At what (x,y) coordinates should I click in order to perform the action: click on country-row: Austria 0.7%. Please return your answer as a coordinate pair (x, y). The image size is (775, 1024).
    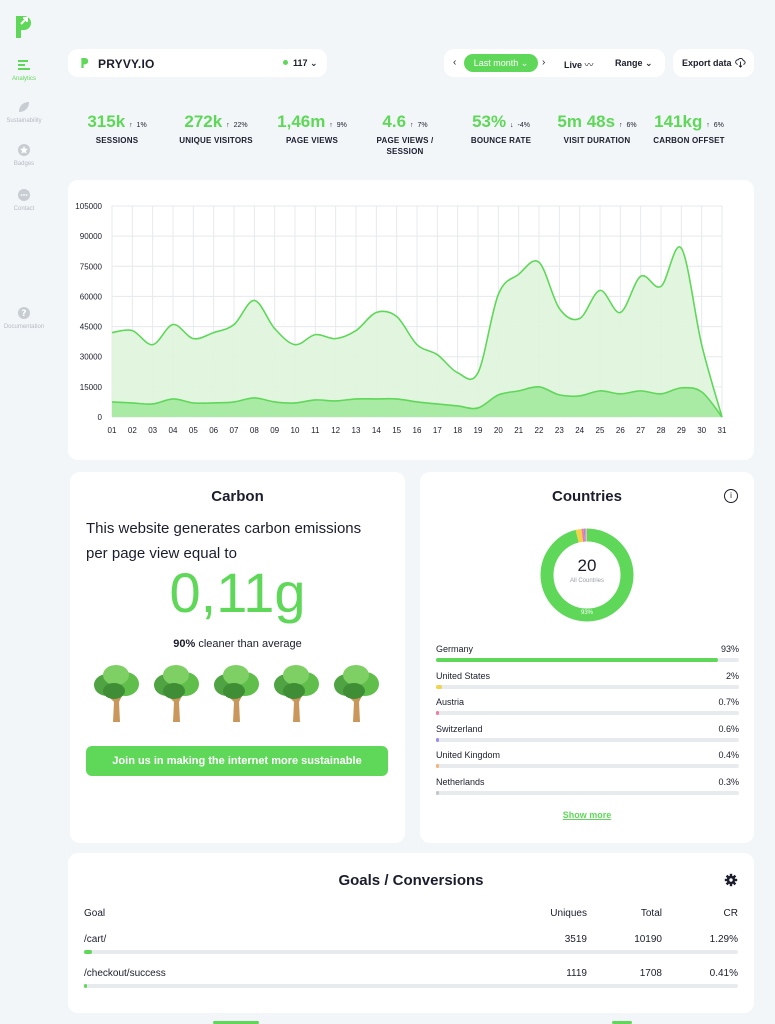
    Looking at the image, I should click on (587, 708).